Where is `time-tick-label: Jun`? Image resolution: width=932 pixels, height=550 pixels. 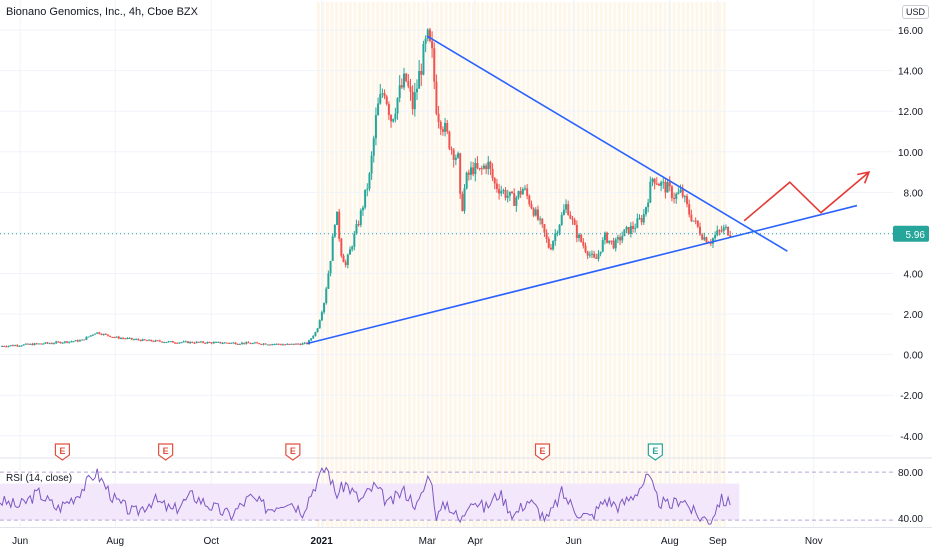 time-tick-label: Jun is located at coordinates (574, 541).